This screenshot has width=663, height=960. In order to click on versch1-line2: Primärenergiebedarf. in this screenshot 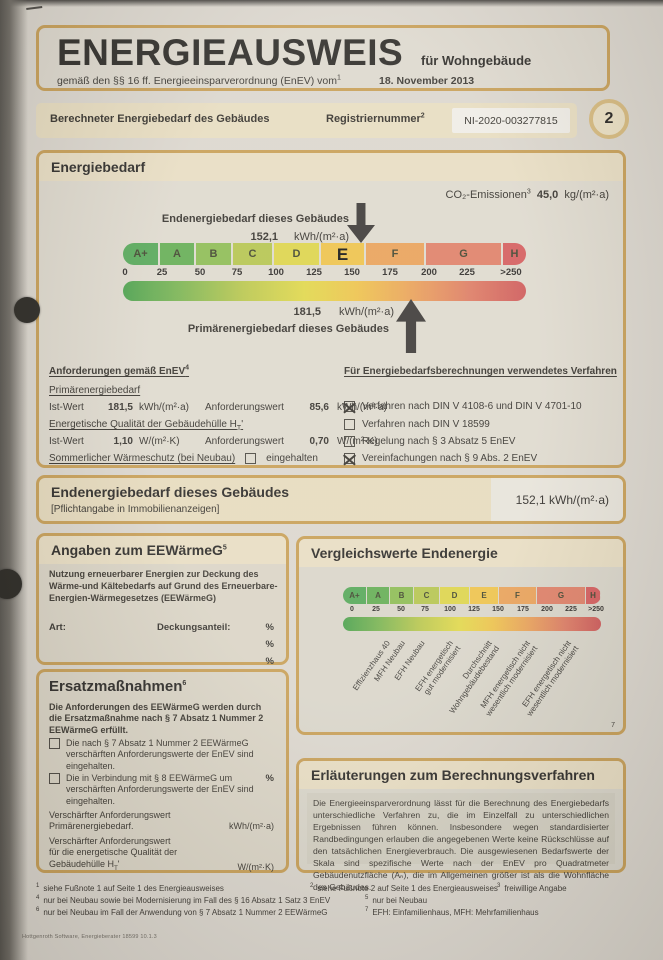, I will do `click(91, 826)`.